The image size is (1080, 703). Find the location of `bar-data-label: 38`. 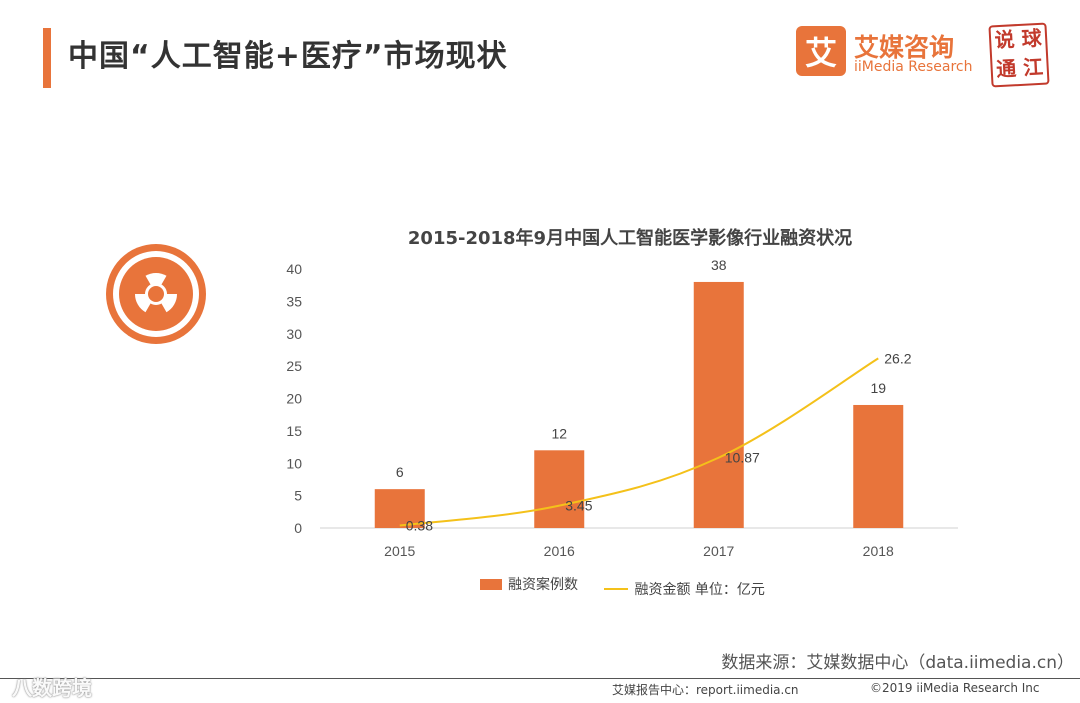

bar-data-label: 38 is located at coordinates (719, 265).